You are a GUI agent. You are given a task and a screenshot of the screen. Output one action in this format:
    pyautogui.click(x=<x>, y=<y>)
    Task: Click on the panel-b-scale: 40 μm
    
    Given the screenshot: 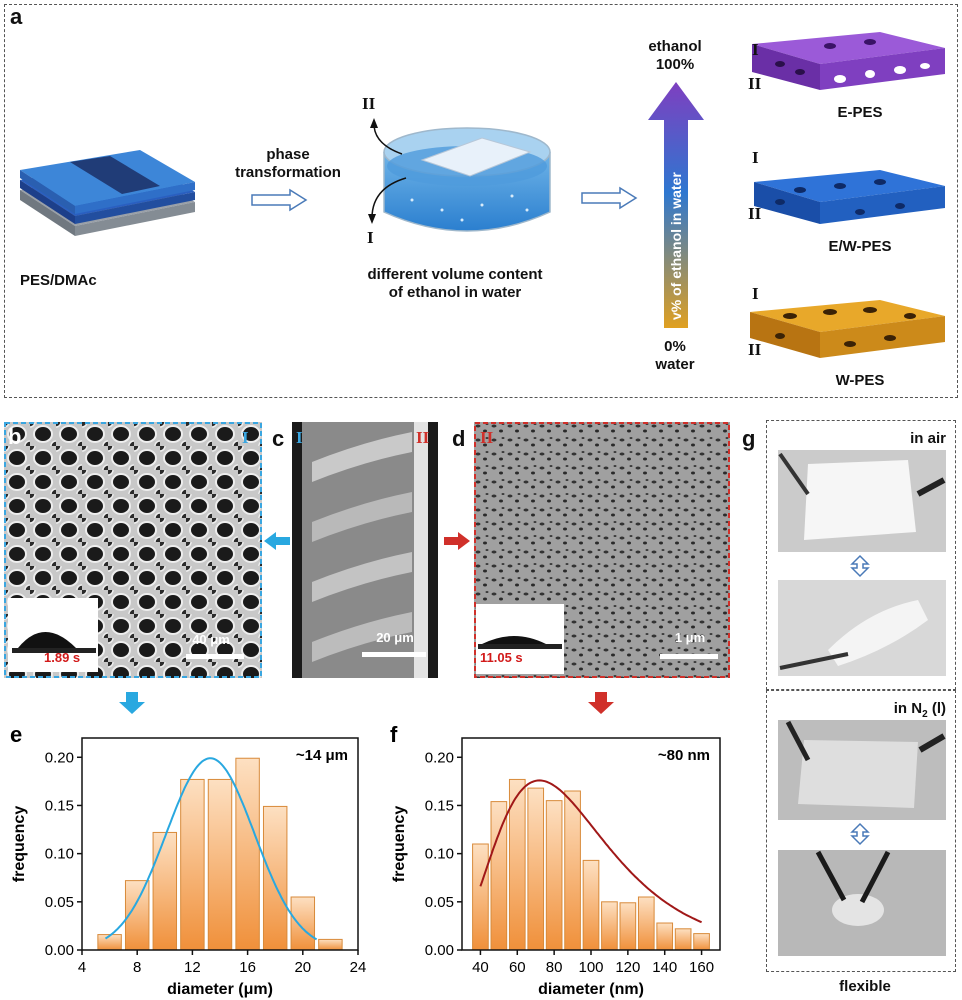 What is the action you would take?
    pyautogui.click(x=211, y=639)
    